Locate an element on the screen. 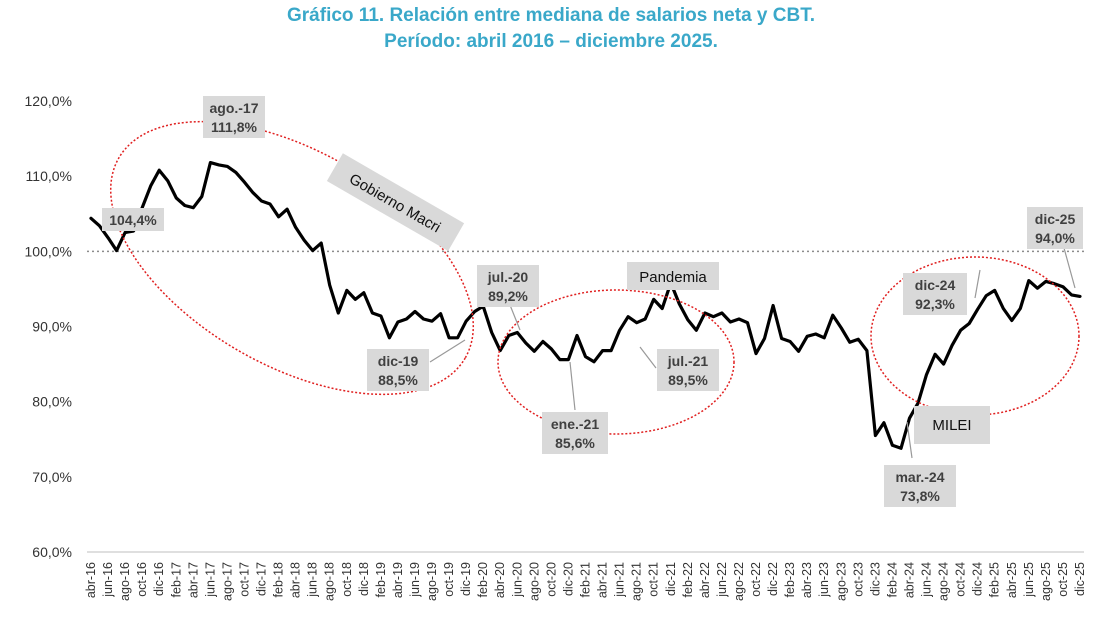 This screenshot has height=638, width=1102. y-tick-label: 60,0% is located at coordinates (52, 552).